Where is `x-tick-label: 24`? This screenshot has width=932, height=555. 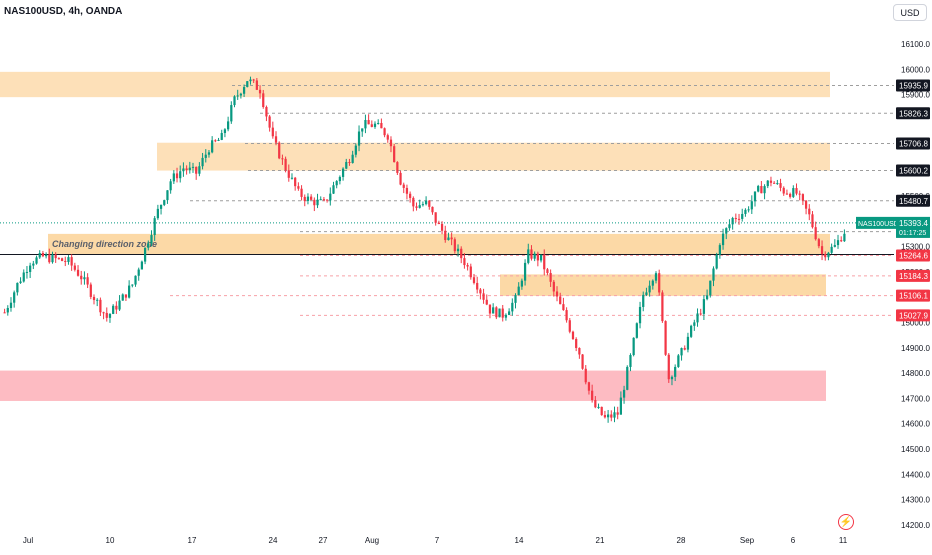 x-tick-label: 24 is located at coordinates (273, 540).